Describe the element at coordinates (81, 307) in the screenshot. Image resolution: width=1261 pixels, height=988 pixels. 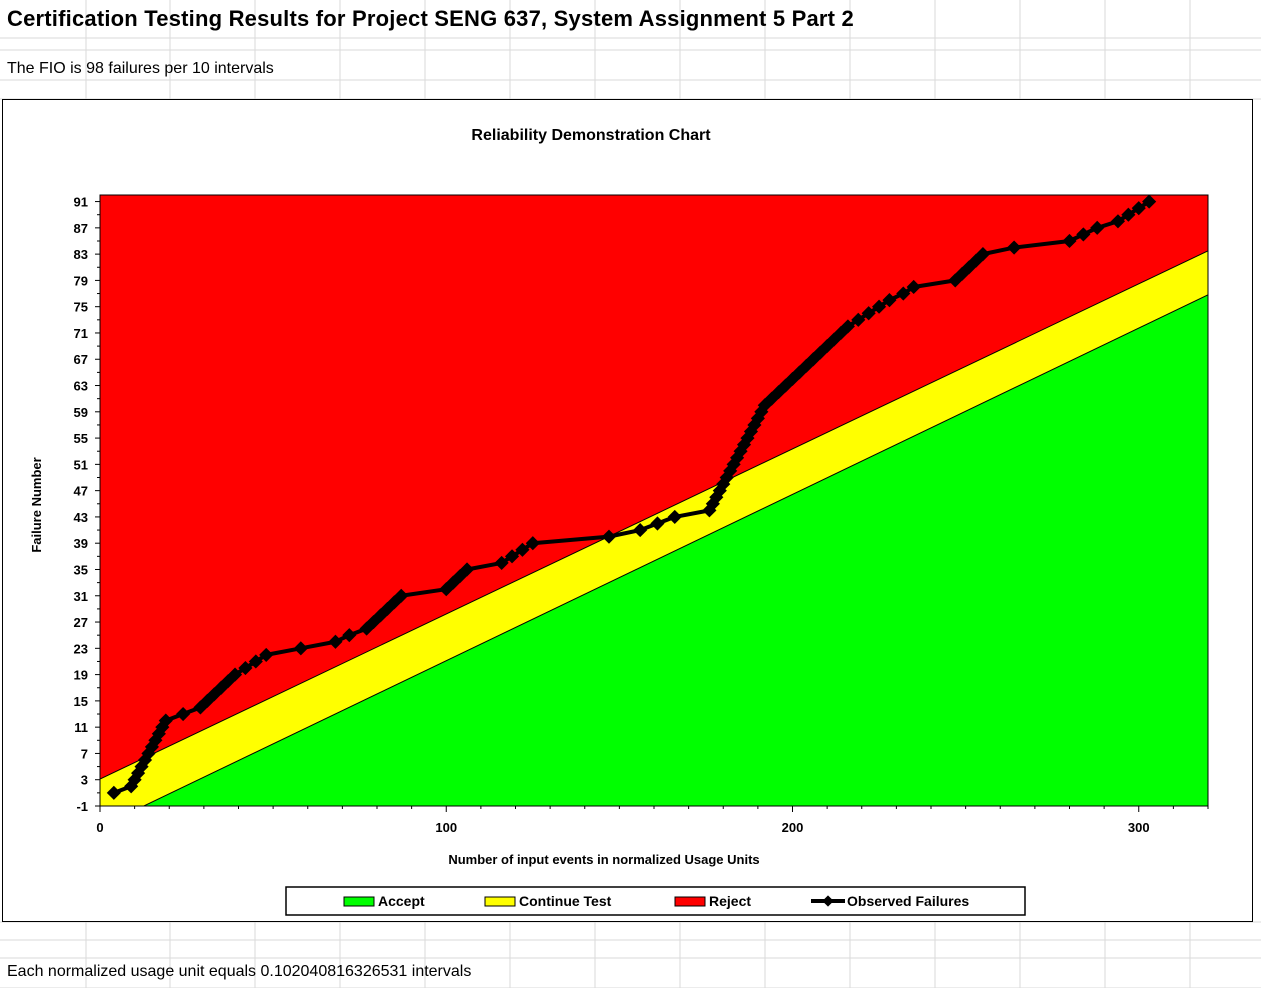
I see `y-tick-label: 75` at that location.